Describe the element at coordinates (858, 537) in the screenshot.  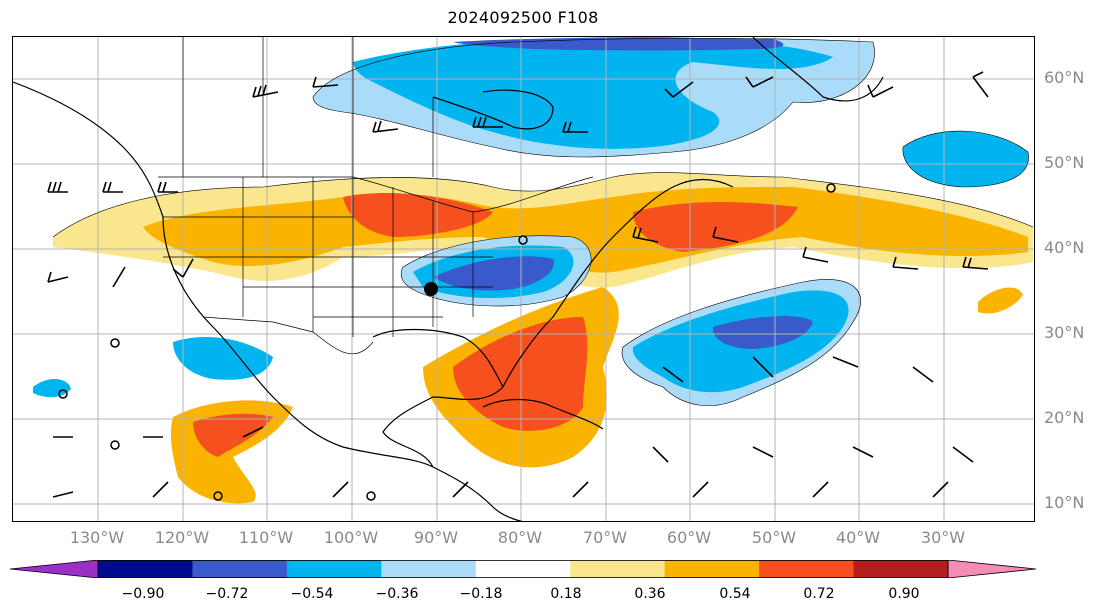
I see `lon-label-40w: 40°W` at that location.